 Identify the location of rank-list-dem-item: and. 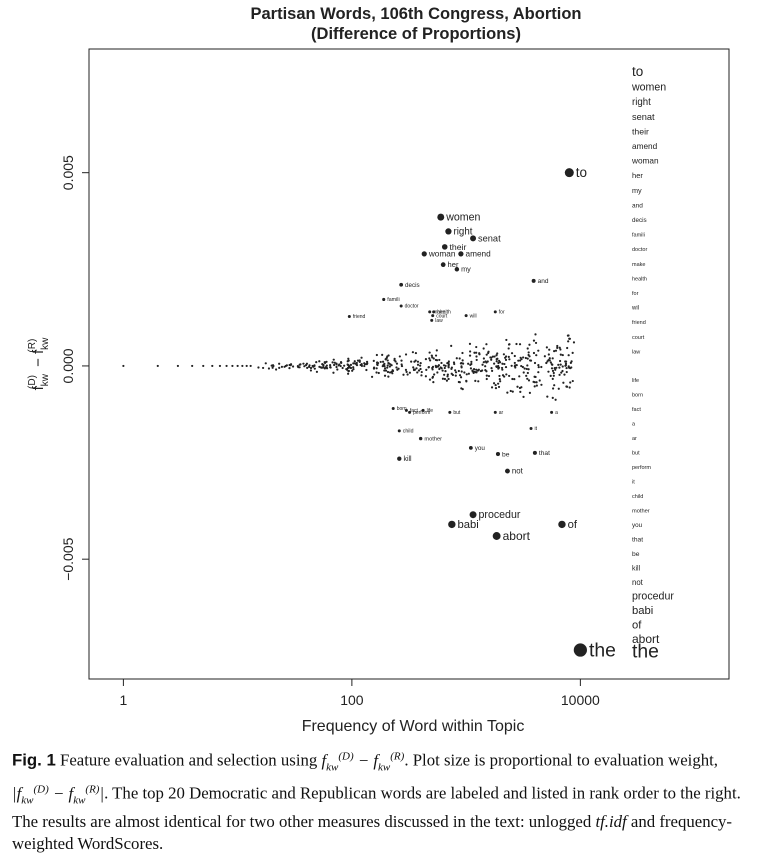
(637, 205).